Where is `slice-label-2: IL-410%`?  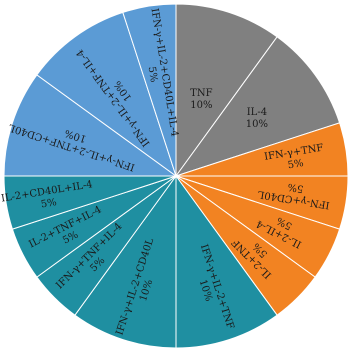
slice-label-2: IL-410% is located at coordinates (257, 118).